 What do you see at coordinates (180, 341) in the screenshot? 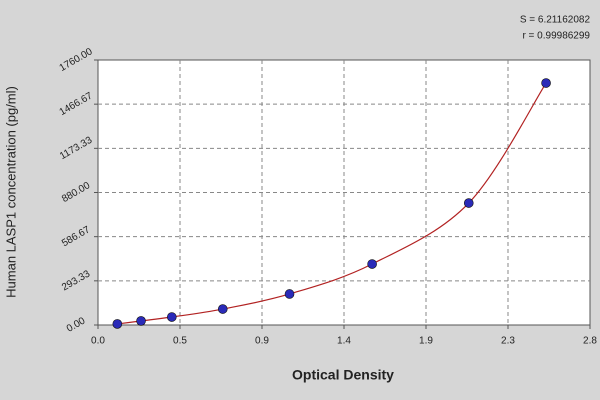
I see `x-tick-label: 0.5` at bounding box center [180, 341].